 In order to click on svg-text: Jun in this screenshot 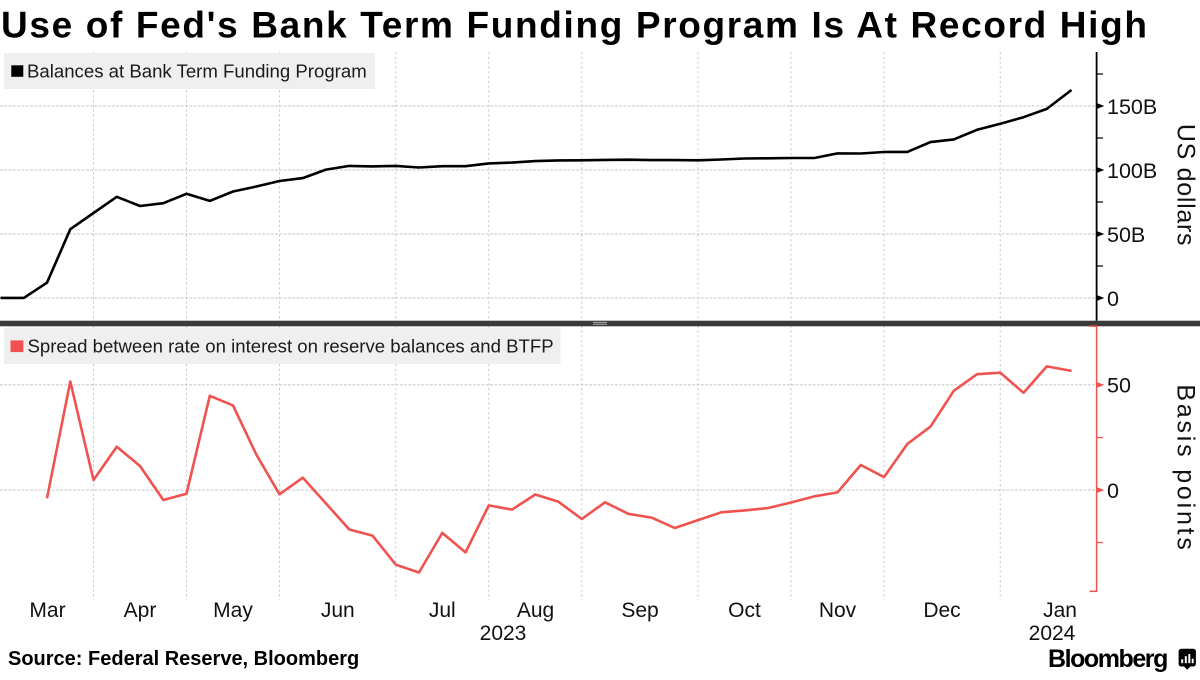, I will do `click(338, 610)`.